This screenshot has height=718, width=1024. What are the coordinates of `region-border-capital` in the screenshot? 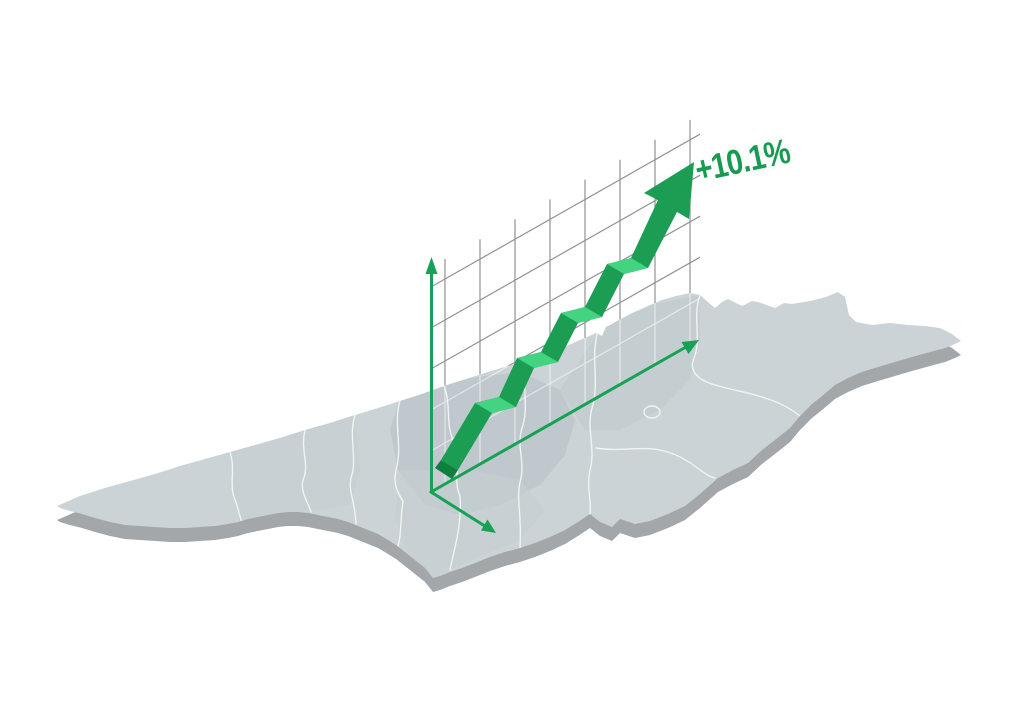 It's located at (652, 412).